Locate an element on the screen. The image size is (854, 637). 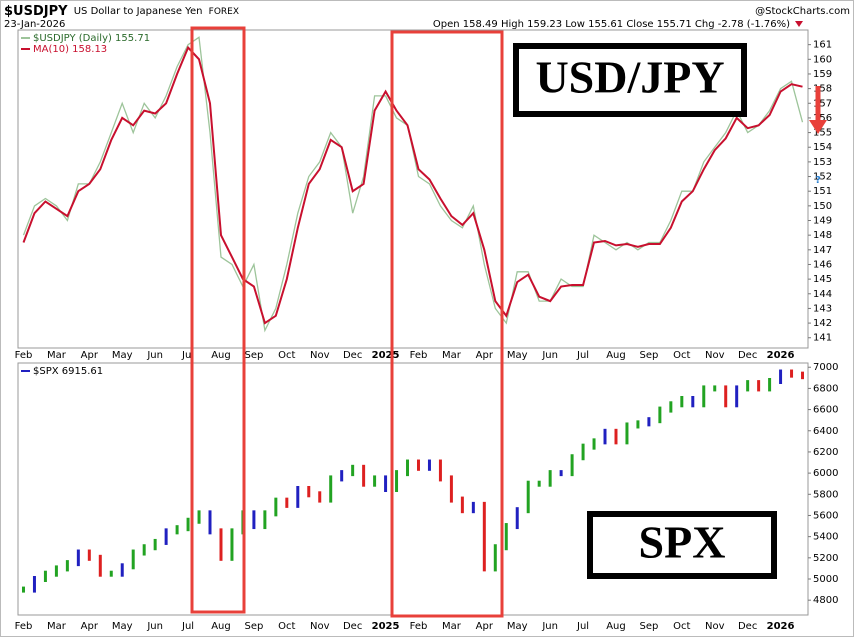
annotation: USD/JPY is located at coordinates (629, 77).